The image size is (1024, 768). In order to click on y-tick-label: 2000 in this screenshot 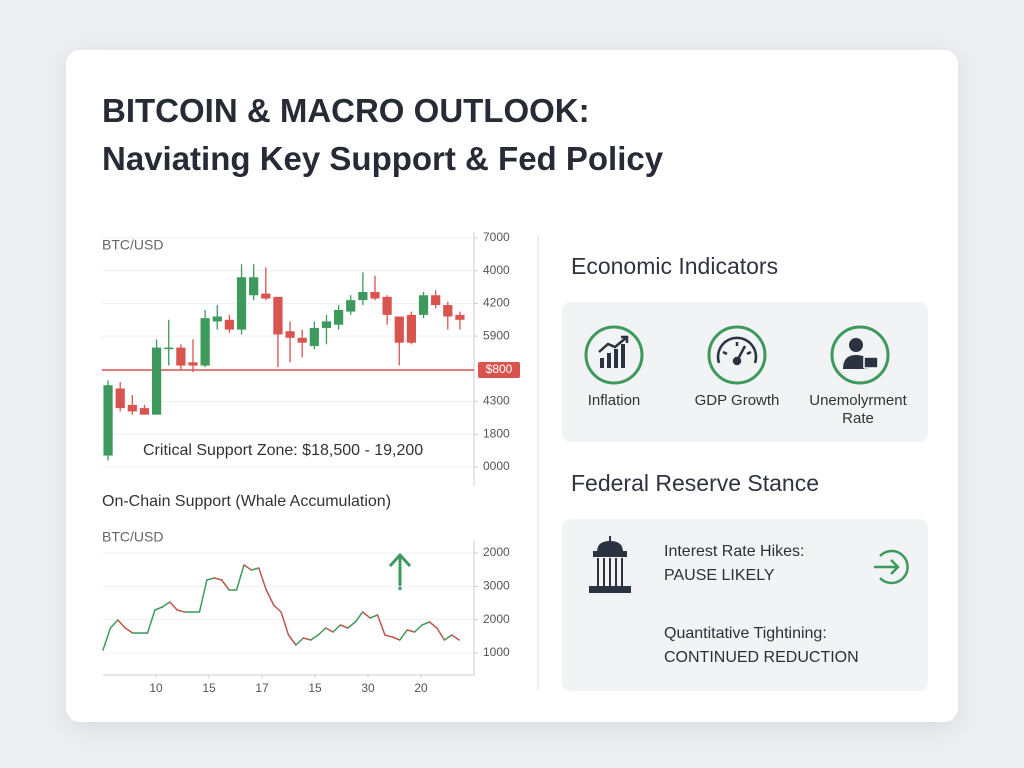, I will do `click(496, 619)`.